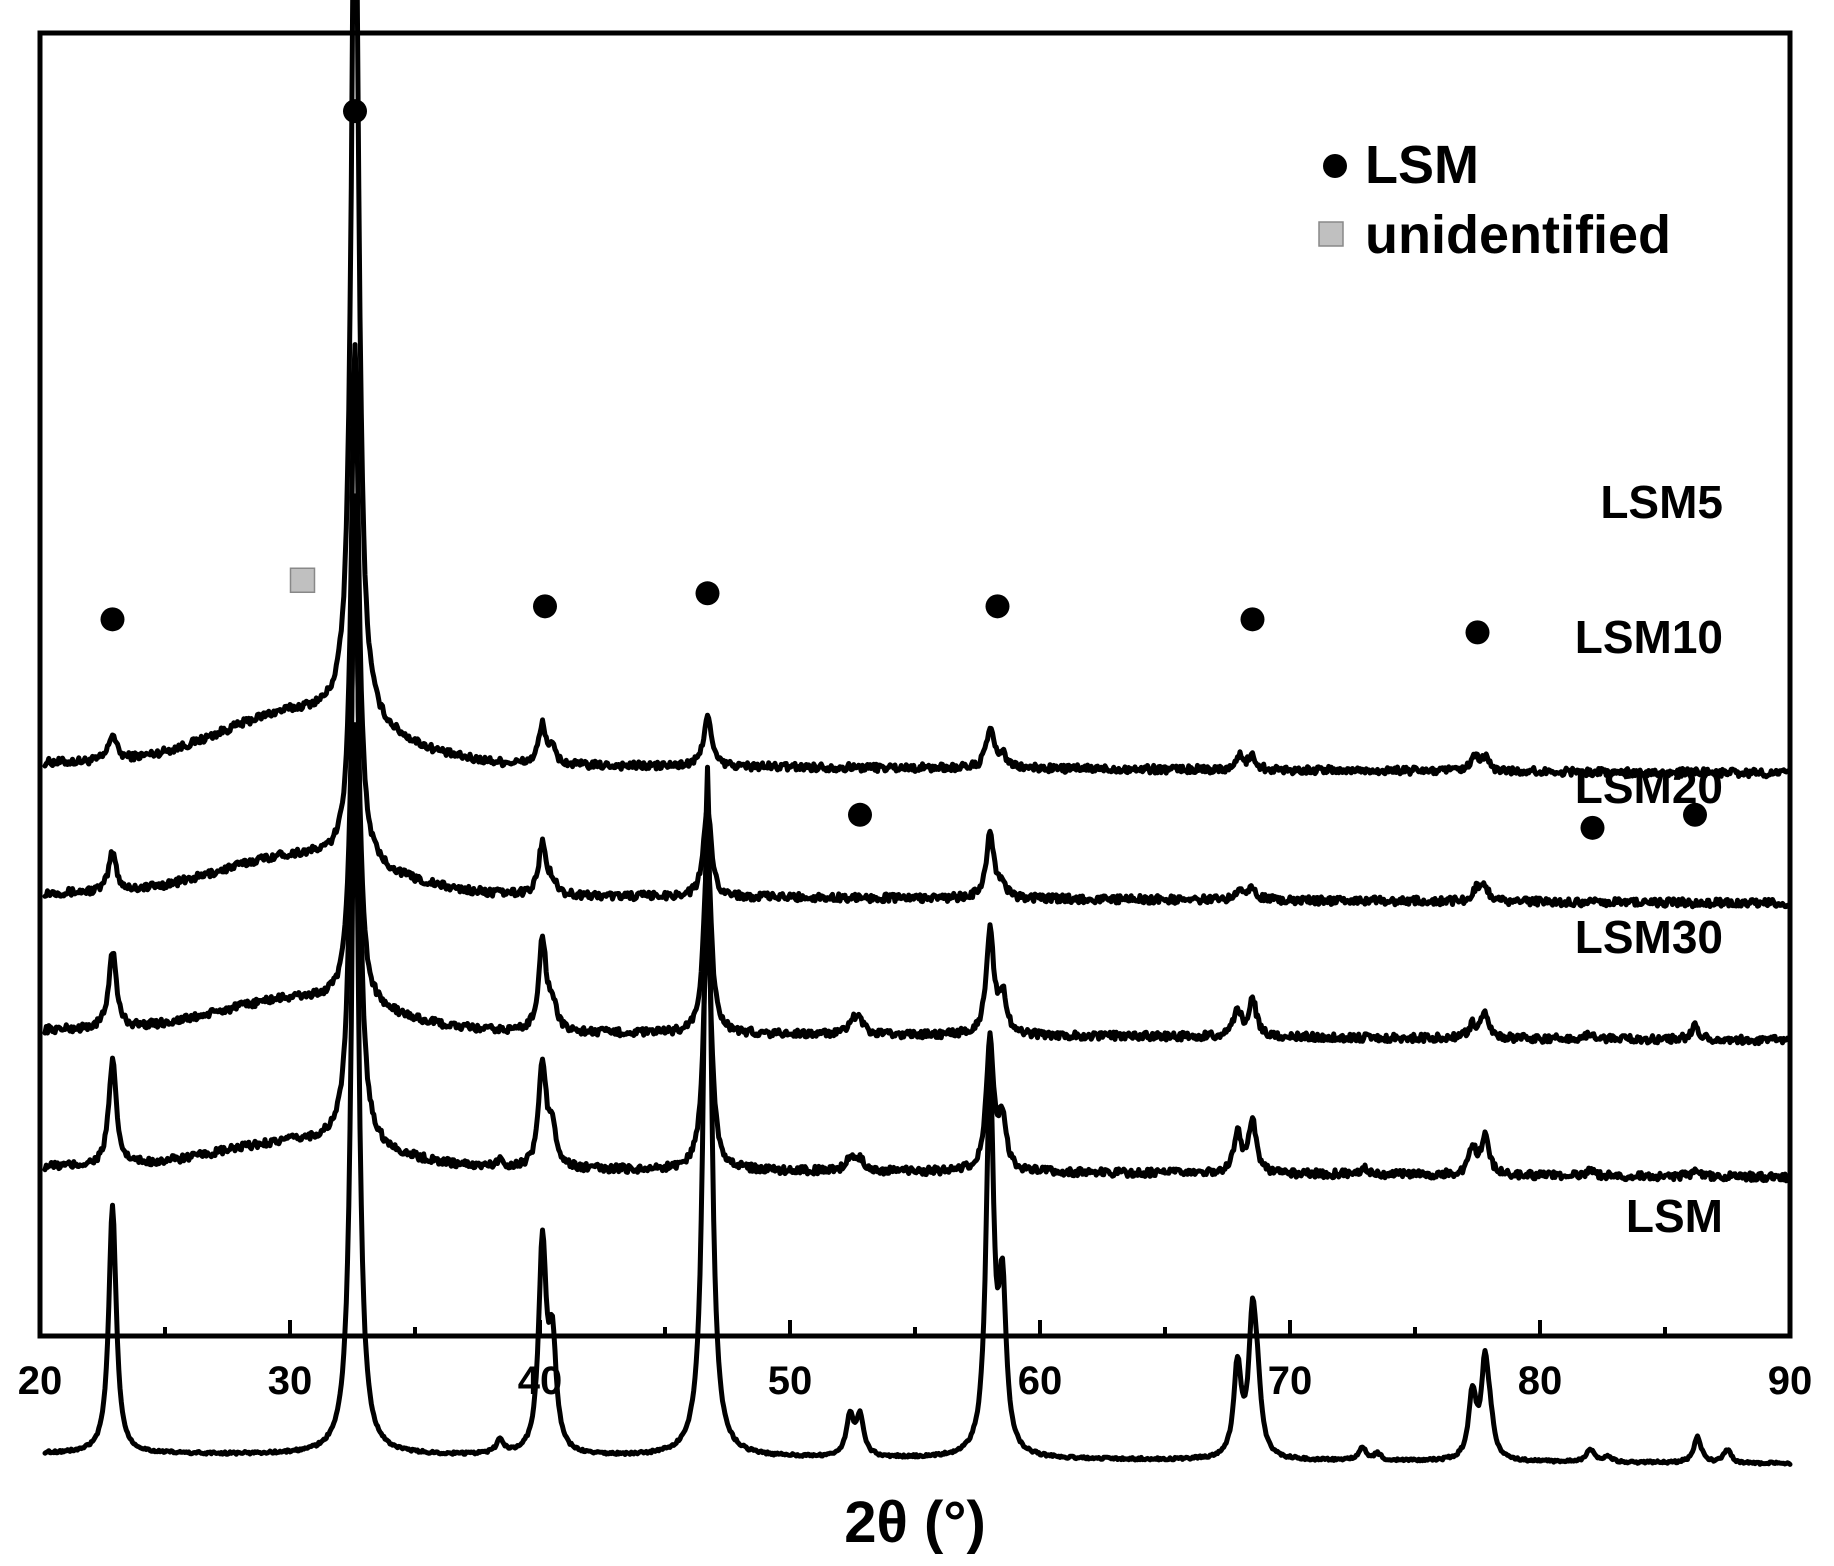 The height and width of the screenshot is (1566, 1834). What do you see at coordinates (790, 1381) in the screenshot?
I see `x-tick-label: 50` at bounding box center [790, 1381].